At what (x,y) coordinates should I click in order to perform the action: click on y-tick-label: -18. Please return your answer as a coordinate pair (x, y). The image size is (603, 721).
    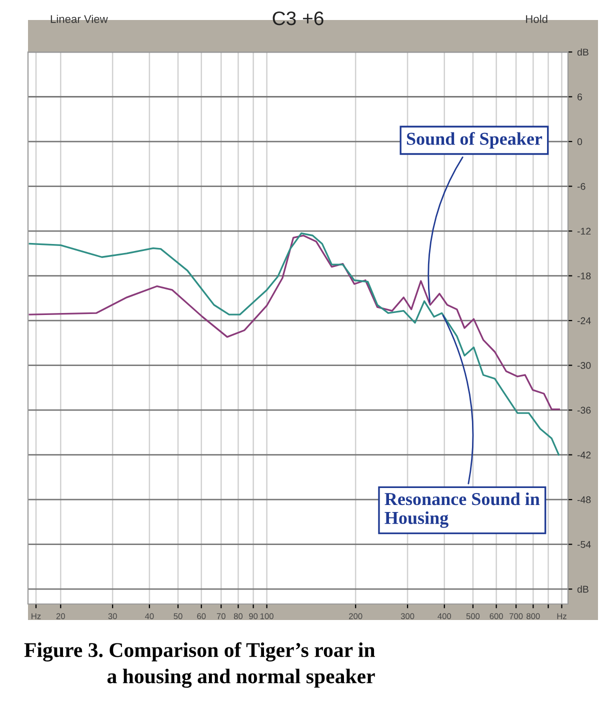
    Looking at the image, I should click on (584, 276).